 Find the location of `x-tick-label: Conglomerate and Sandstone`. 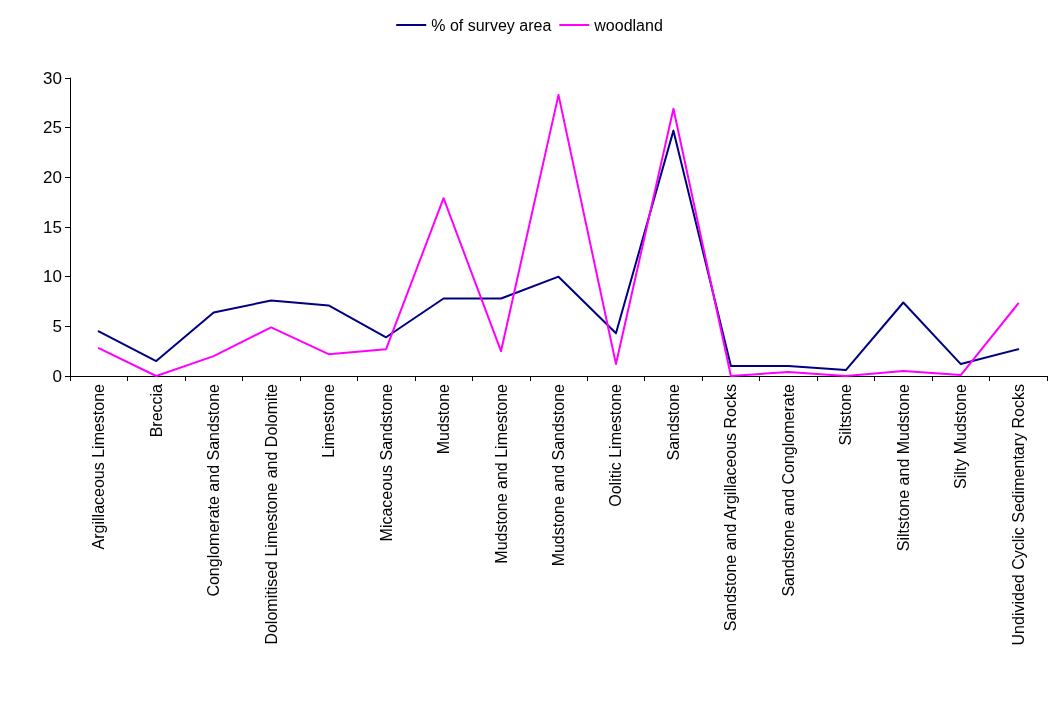

x-tick-label: Conglomerate and Sandstone is located at coordinates (214, 490).